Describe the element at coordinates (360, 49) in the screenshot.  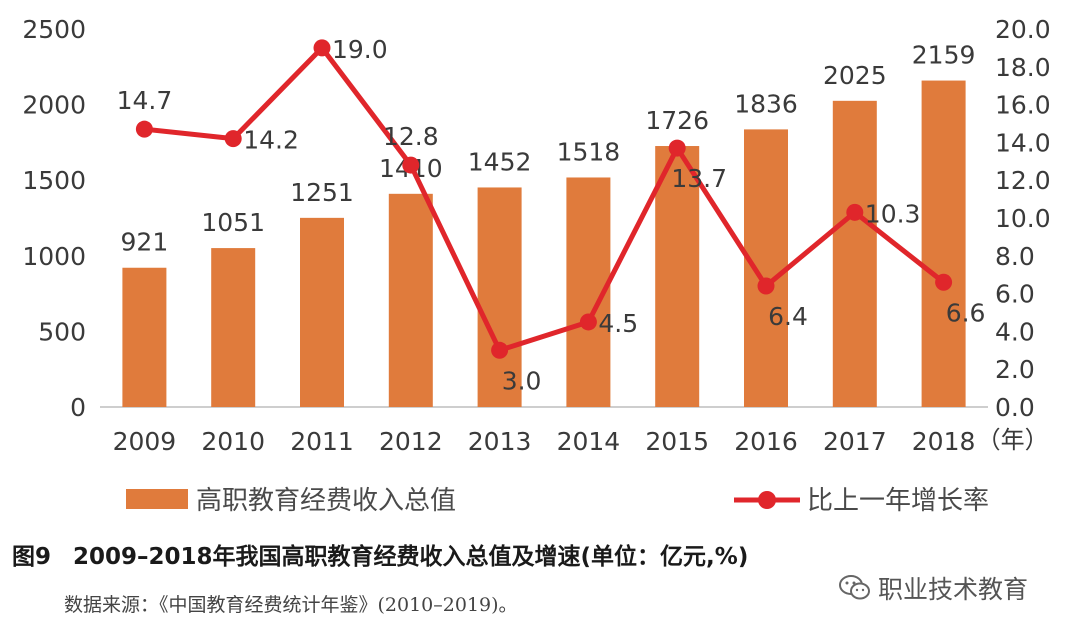
I see `line-value-label: 19.0` at that location.